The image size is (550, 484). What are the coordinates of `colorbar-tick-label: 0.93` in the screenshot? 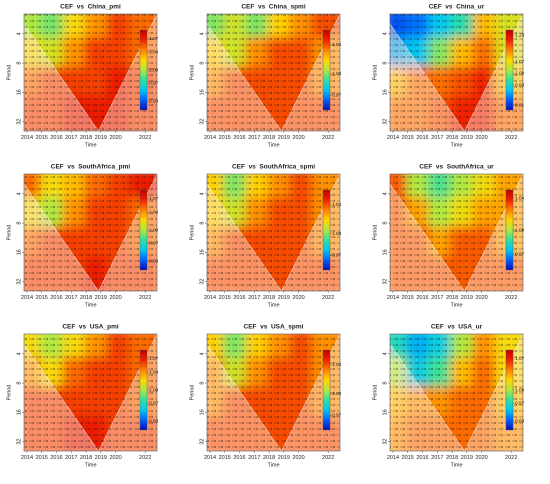 It's located at (154, 101).